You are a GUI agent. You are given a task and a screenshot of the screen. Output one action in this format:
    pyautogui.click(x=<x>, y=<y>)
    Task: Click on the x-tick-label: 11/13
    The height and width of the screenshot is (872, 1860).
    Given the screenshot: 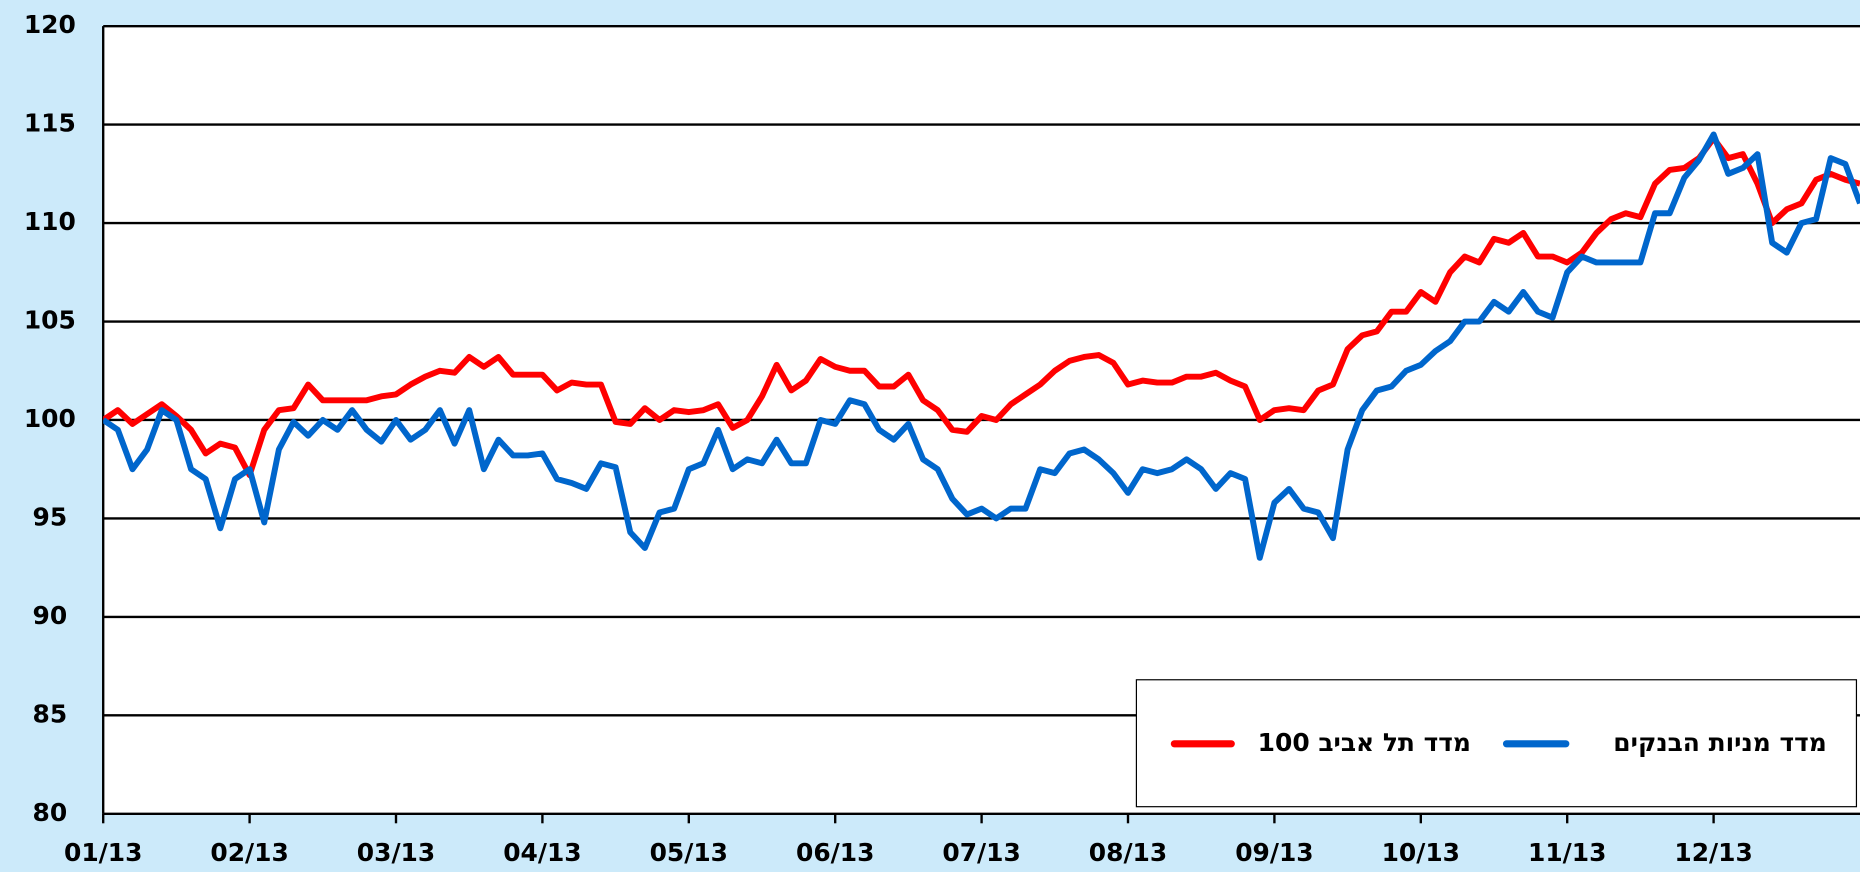 What is the action you would take?
    pyautogui.click(x=1567, y=852)
    